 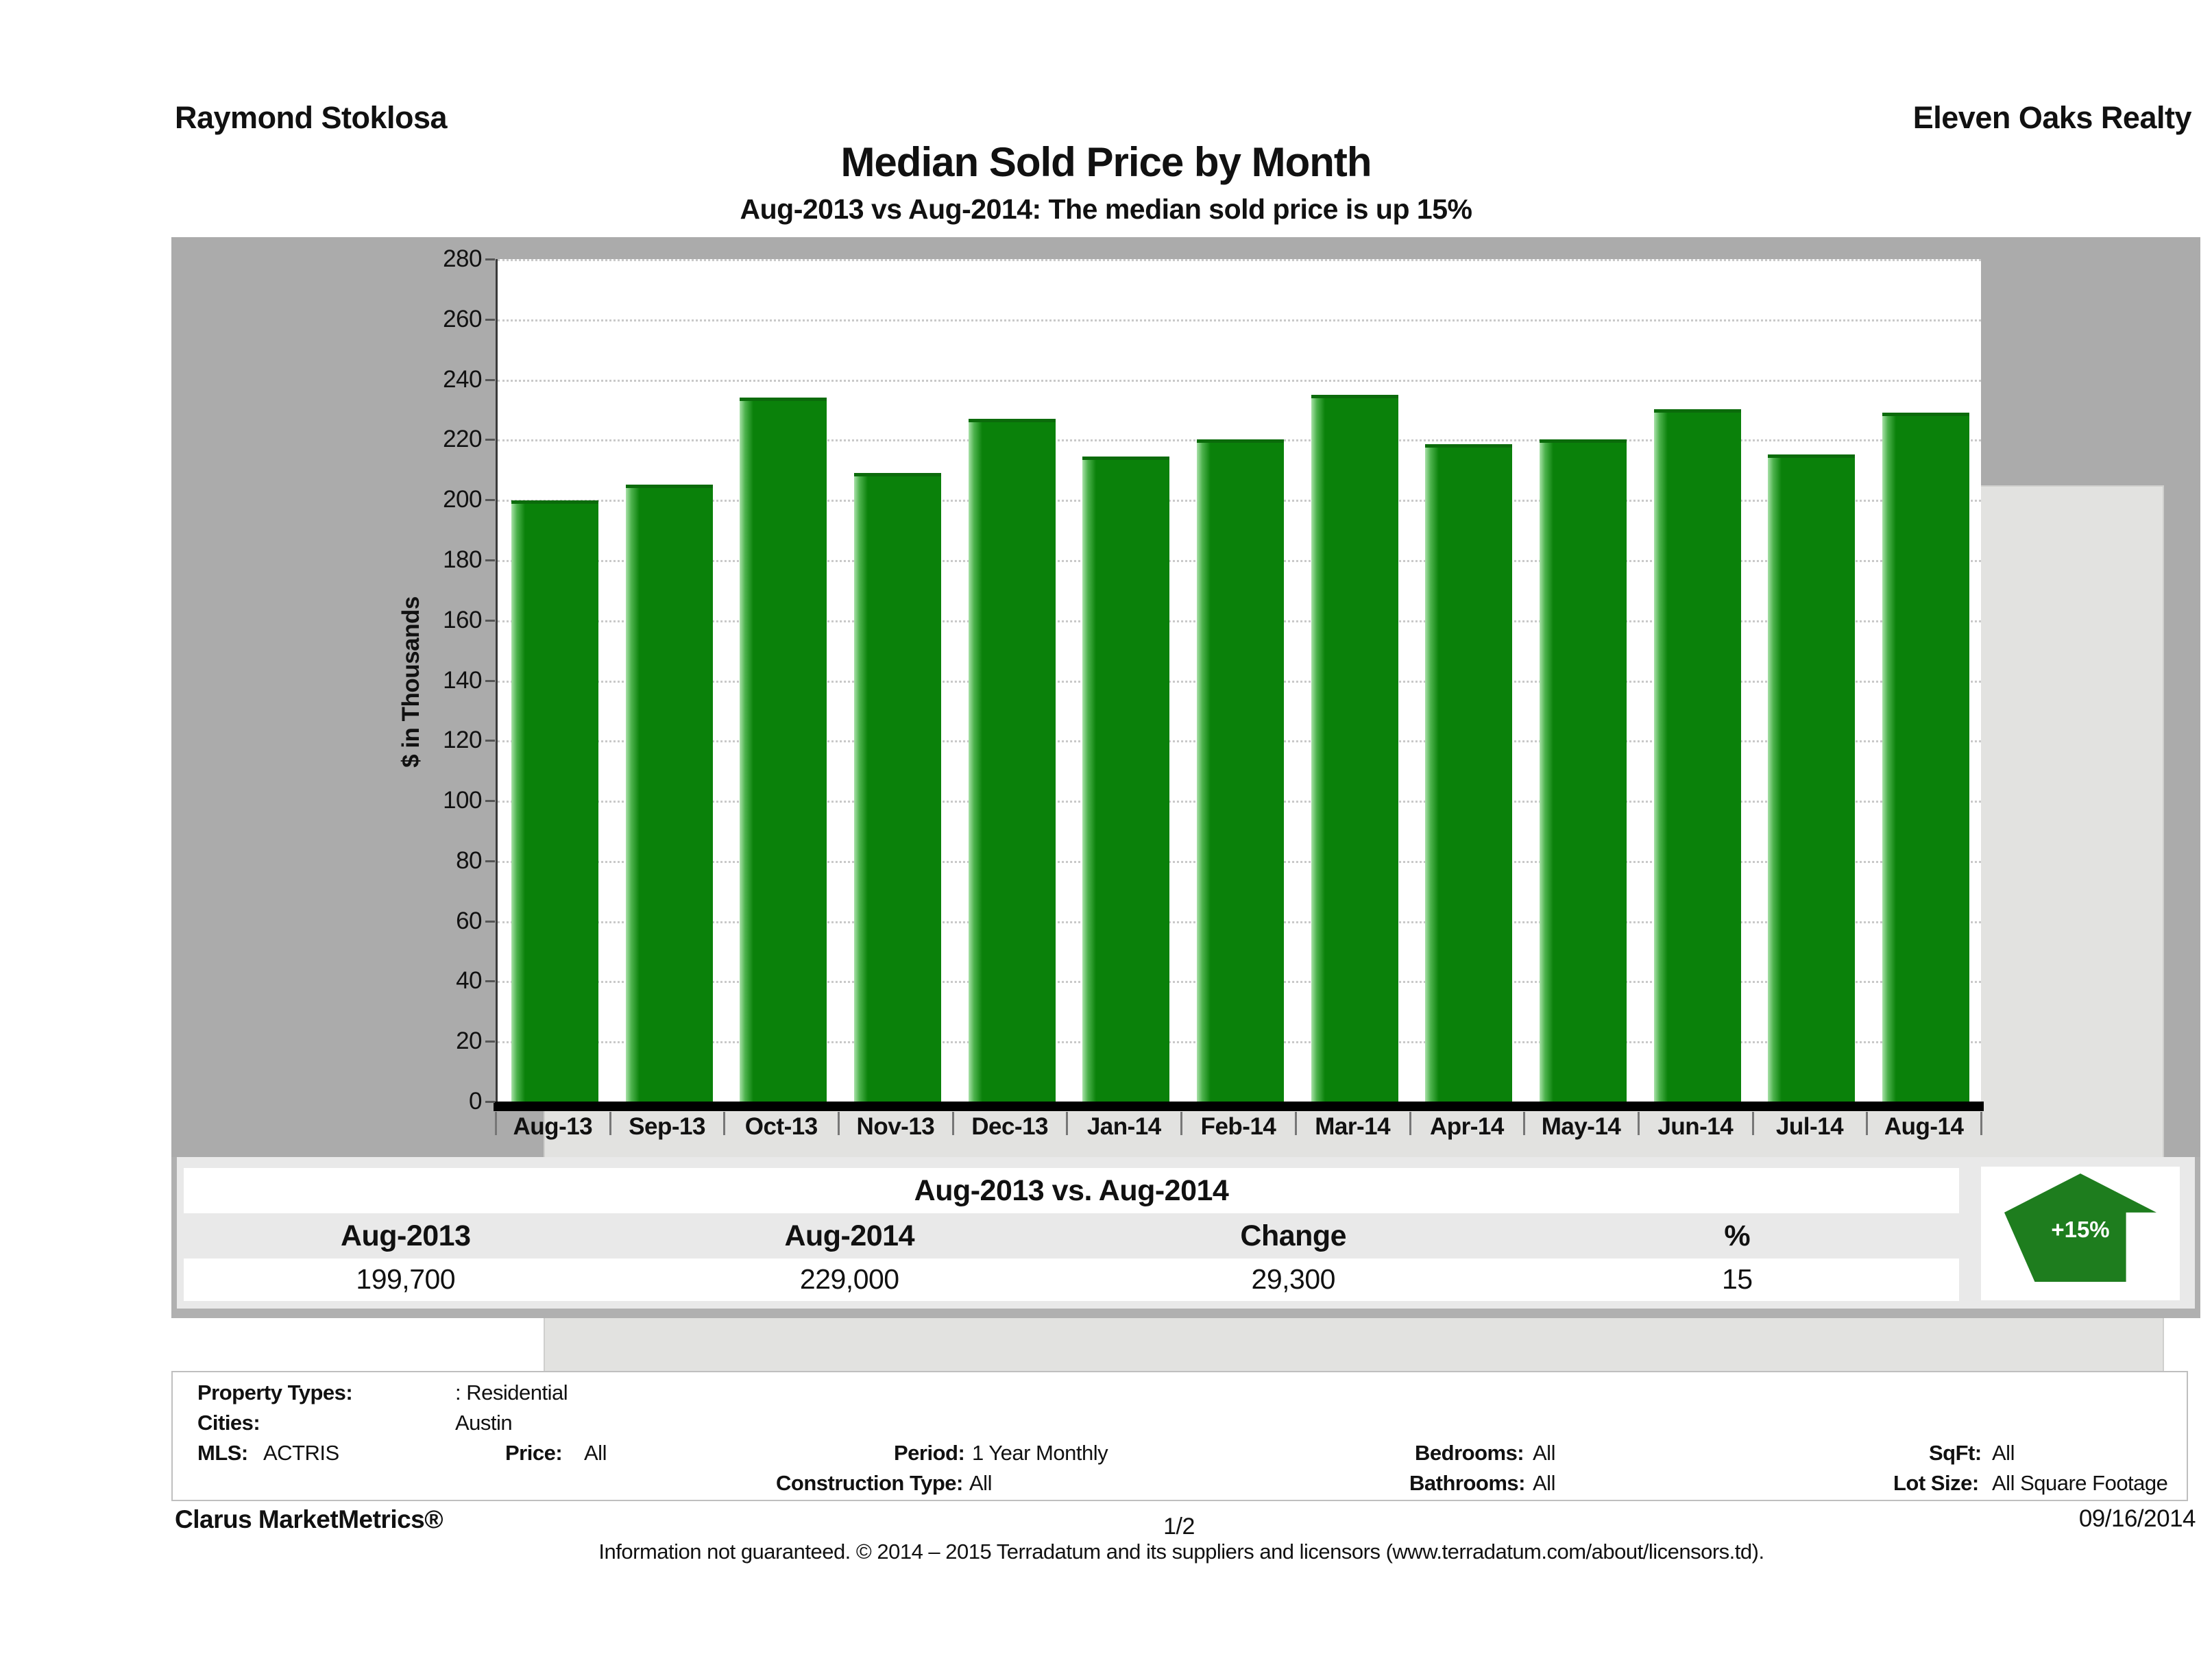 What do you see at coordinates (1010, 1126) in the screenshot?
I see `x-tick-label: Dec-13` at bounding box center [1010, 1126].